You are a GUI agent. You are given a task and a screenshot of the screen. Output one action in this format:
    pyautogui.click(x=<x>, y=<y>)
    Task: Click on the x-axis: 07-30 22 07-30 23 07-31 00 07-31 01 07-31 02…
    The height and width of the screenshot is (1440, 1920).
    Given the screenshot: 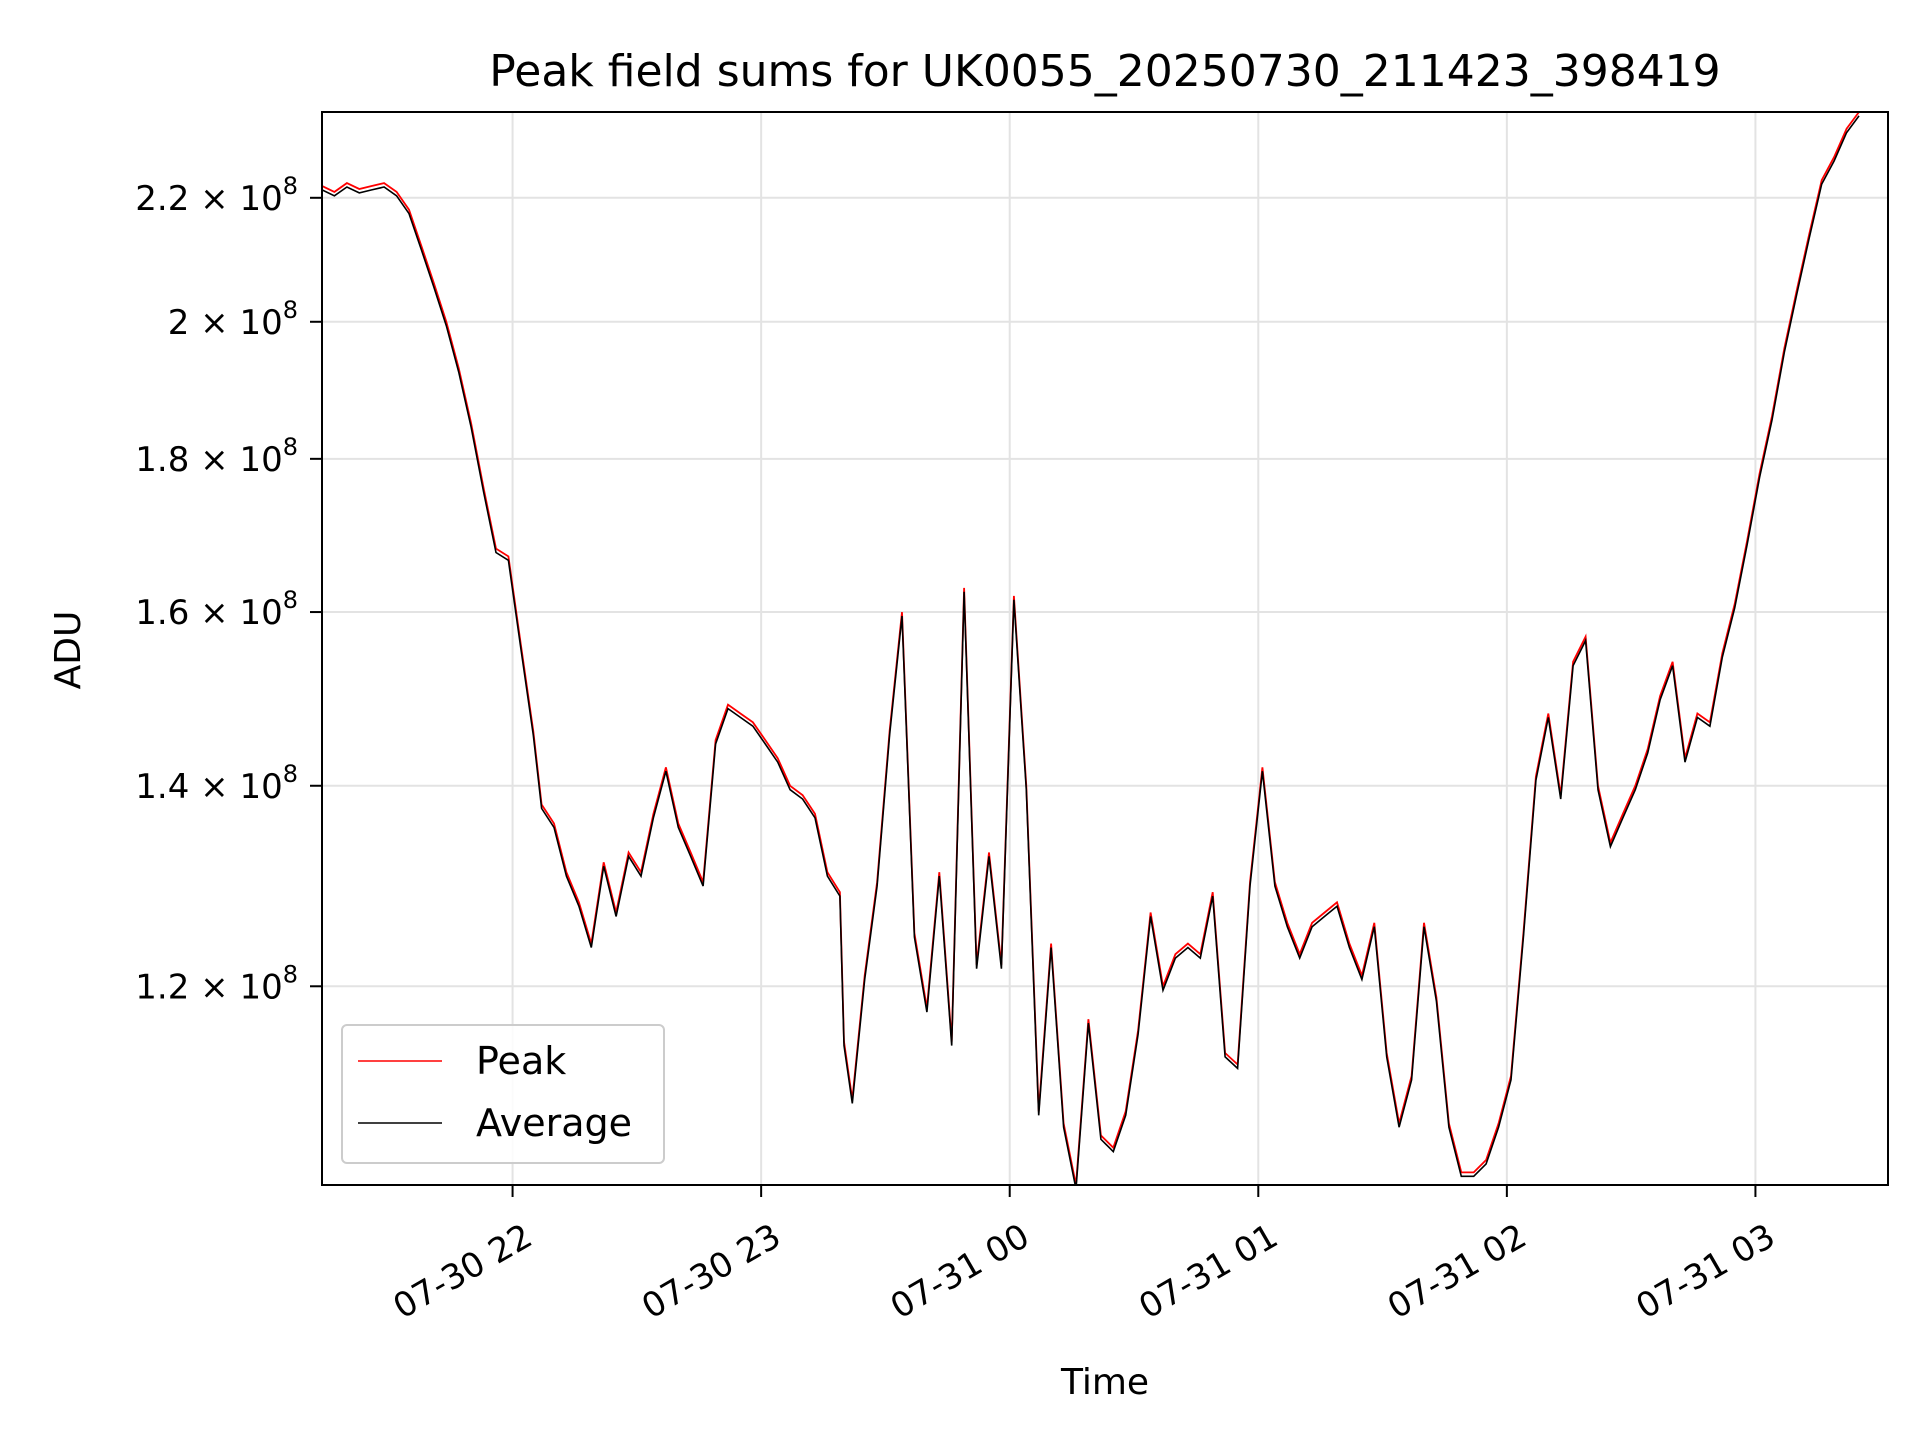 What is the action you would take?
    pyautogui.click(x=1084, y=1256)
    